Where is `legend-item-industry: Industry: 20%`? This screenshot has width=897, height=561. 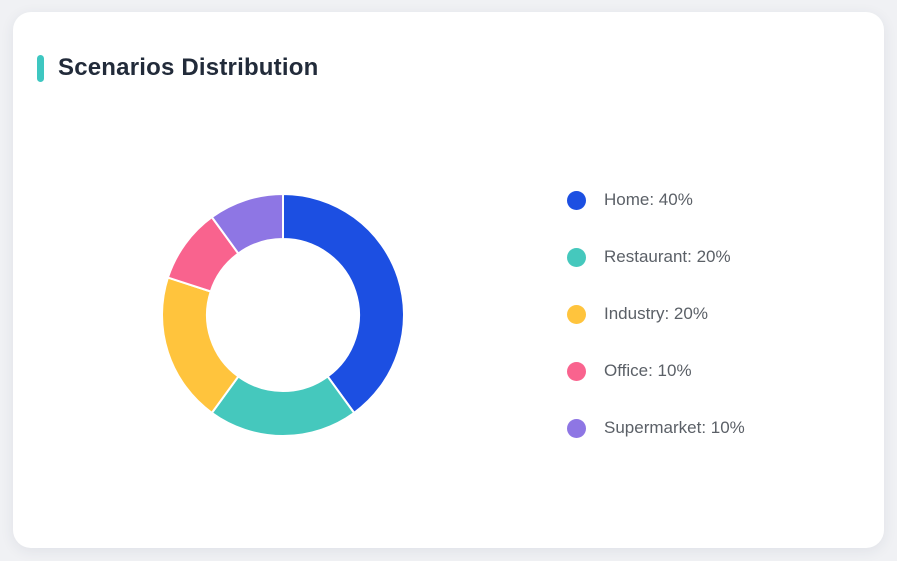
legend-item-industry: Industry: 20% is located at coordinates (656, 314).